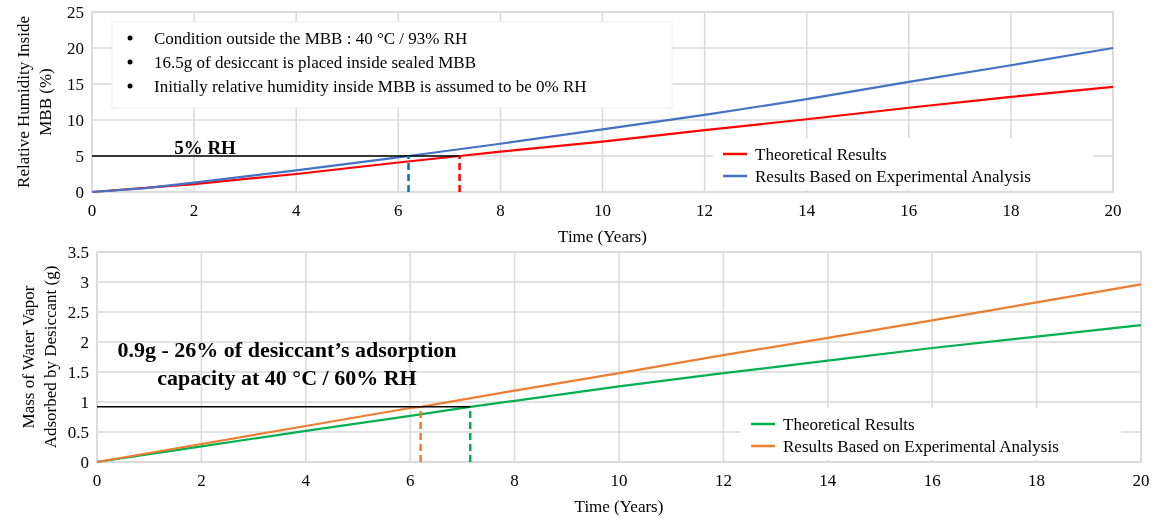 The width and height of the screenshot is (1162, 525). I want to click on y-axis-title: Relative Humidity Inside MBB (%), so click(34, 102).